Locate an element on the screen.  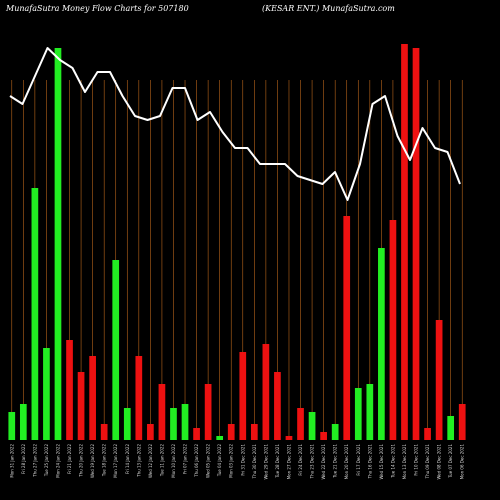
tick-label: Tue 28 Dec 2021 is located at coordinates (277, 461).